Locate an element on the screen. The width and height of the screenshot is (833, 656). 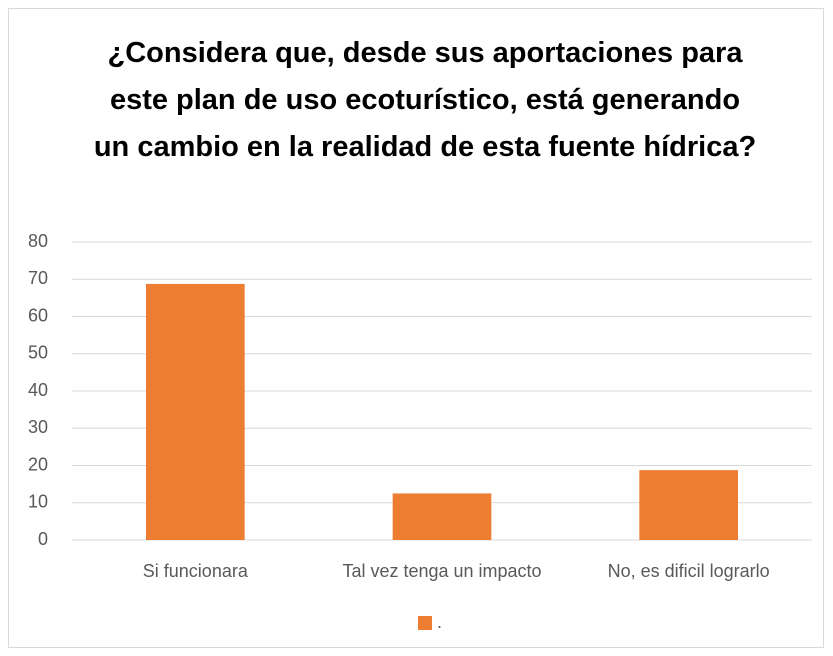
y-tick-label: 0 is located at coordinates (43, 539).